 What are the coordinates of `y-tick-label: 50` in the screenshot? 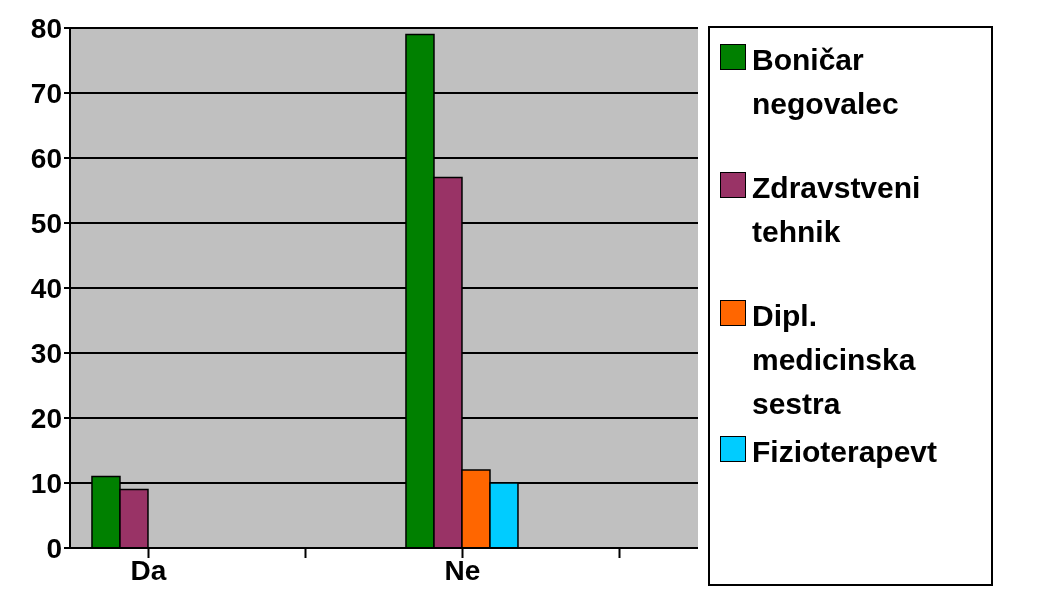 It's located at (46, 223).